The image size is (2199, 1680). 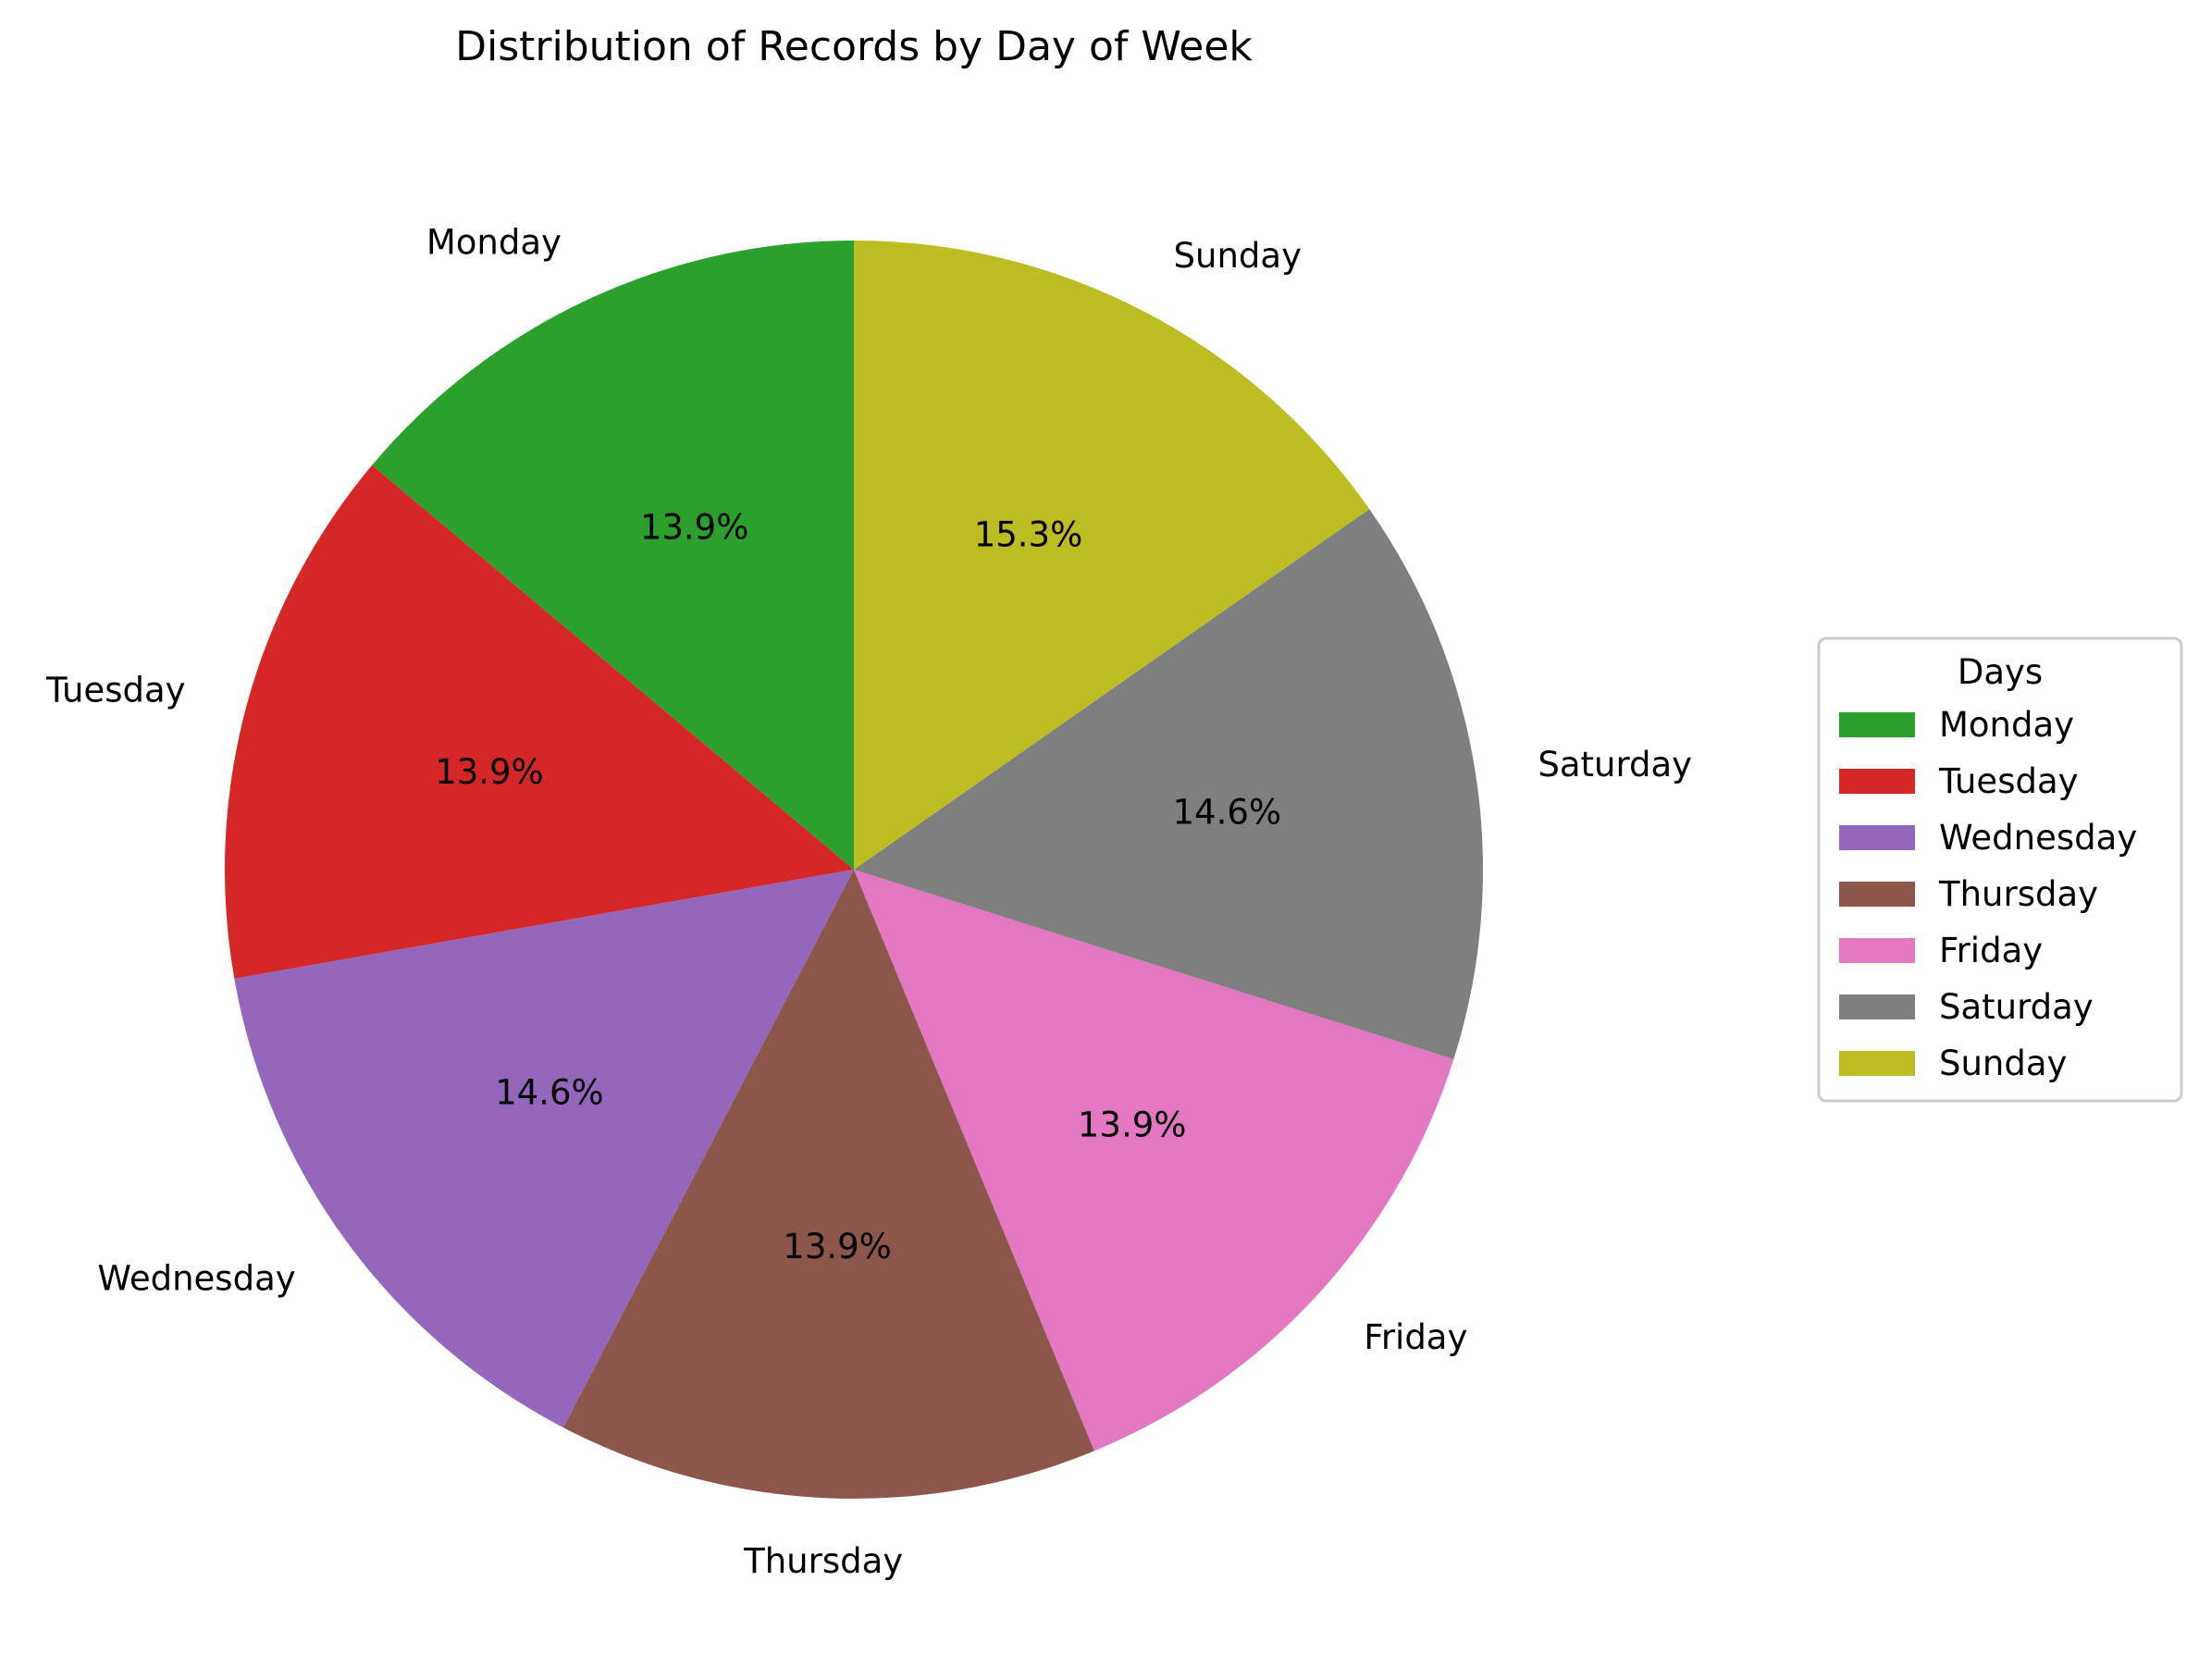 What do you see at coordinates (823, 1561) in the screenshot?
I see `slice-label-thursday: Thursday` at bounding box center [823, 1561].